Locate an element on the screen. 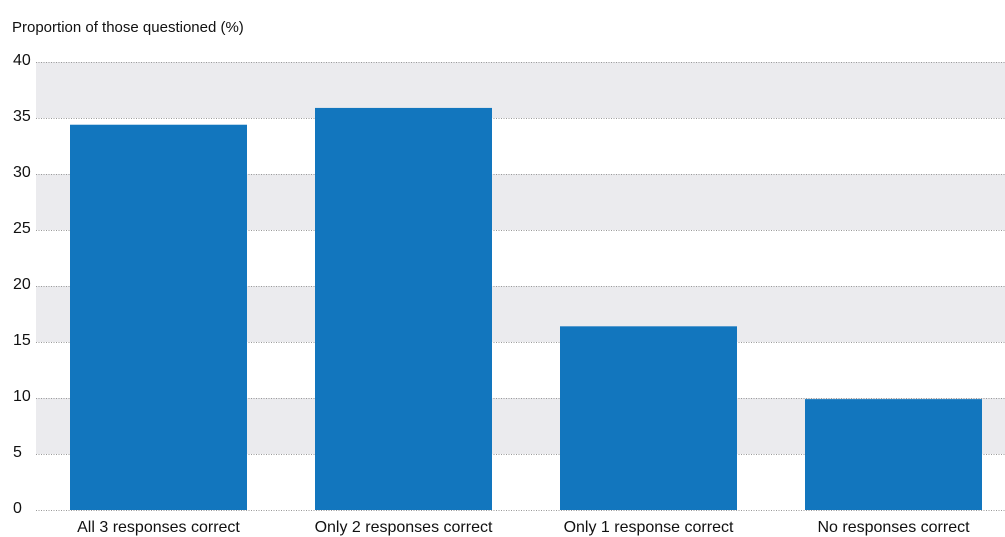 Image resolution: width=1005 pixels, height=537 pixels. x-category-label: All 3 responses correct is located at coordinates (158, 527).